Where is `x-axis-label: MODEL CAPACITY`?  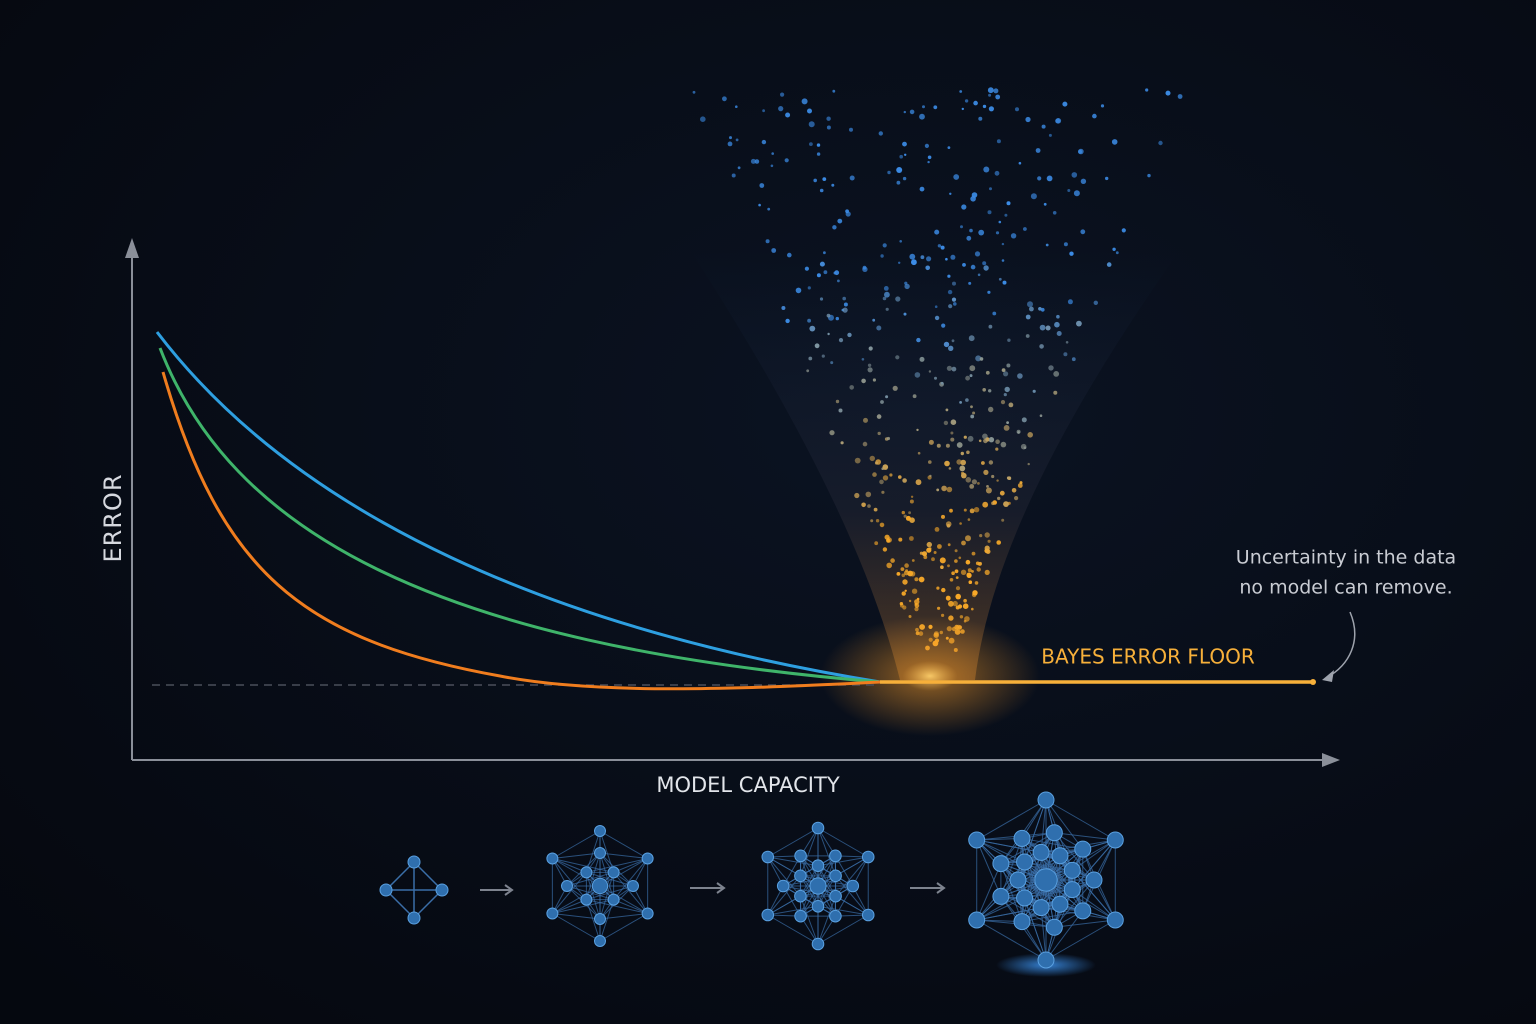 x-axis-label: MODEL CAPACITY is located at coordinates (747, 785).